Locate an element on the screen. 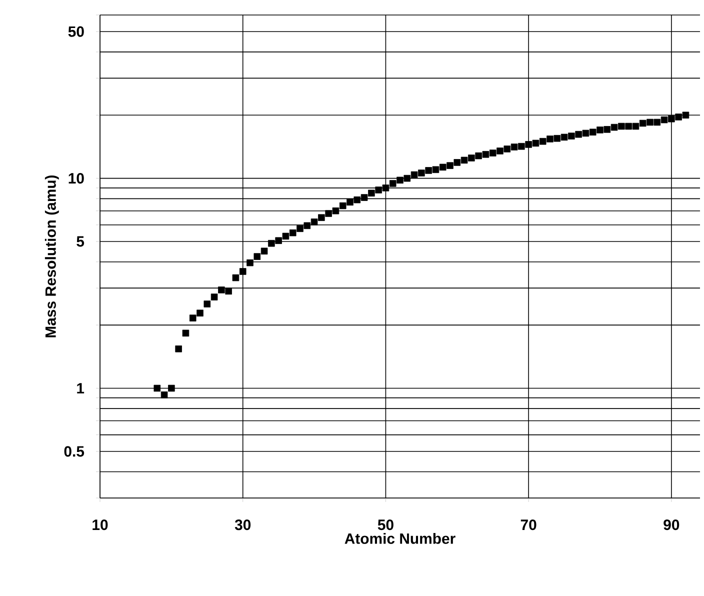 This screenshot has width=704, height=596. y-tick-label: 0.5 is located at coordinates (74, 451).